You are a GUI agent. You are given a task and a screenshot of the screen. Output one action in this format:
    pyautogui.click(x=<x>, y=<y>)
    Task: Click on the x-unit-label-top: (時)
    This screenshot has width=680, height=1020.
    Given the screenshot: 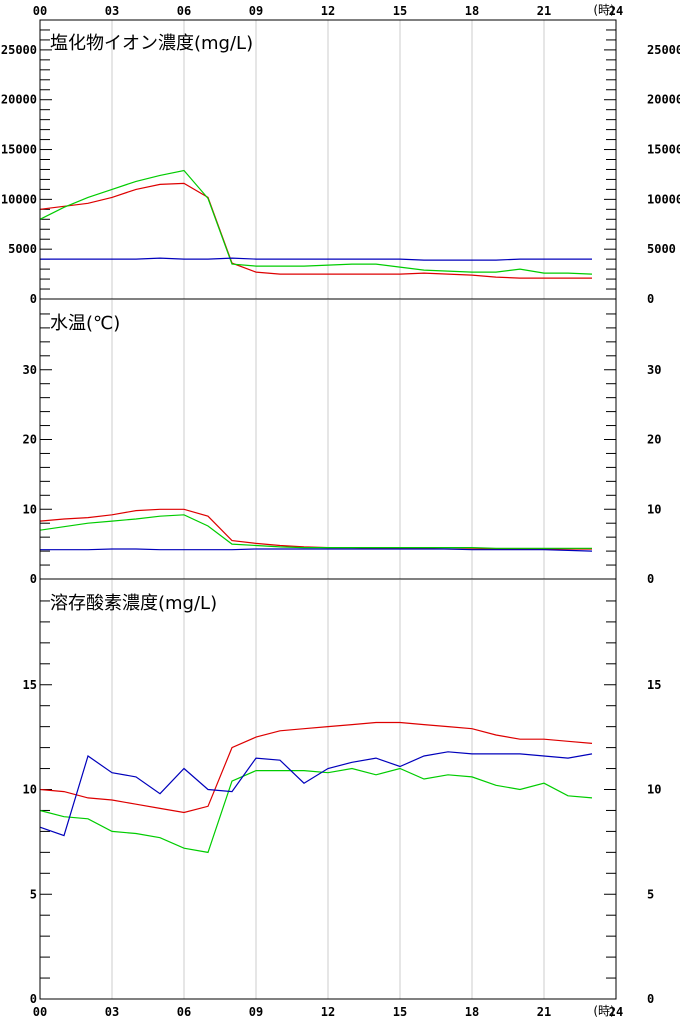 What is the action you would take?
    pyautogui.click(x=603, y=10)
    